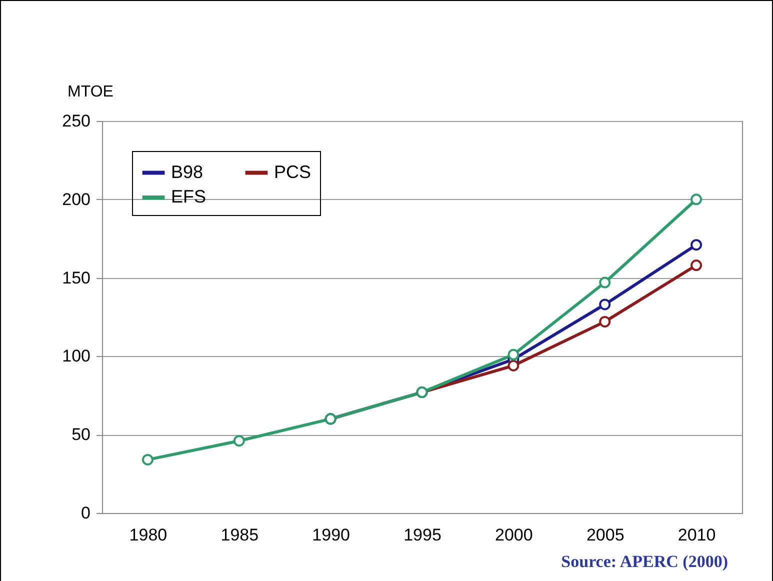  Describe the element at coordinates (605, 535) in the screenshot. I see `x-tick-label: 2005` at that location.